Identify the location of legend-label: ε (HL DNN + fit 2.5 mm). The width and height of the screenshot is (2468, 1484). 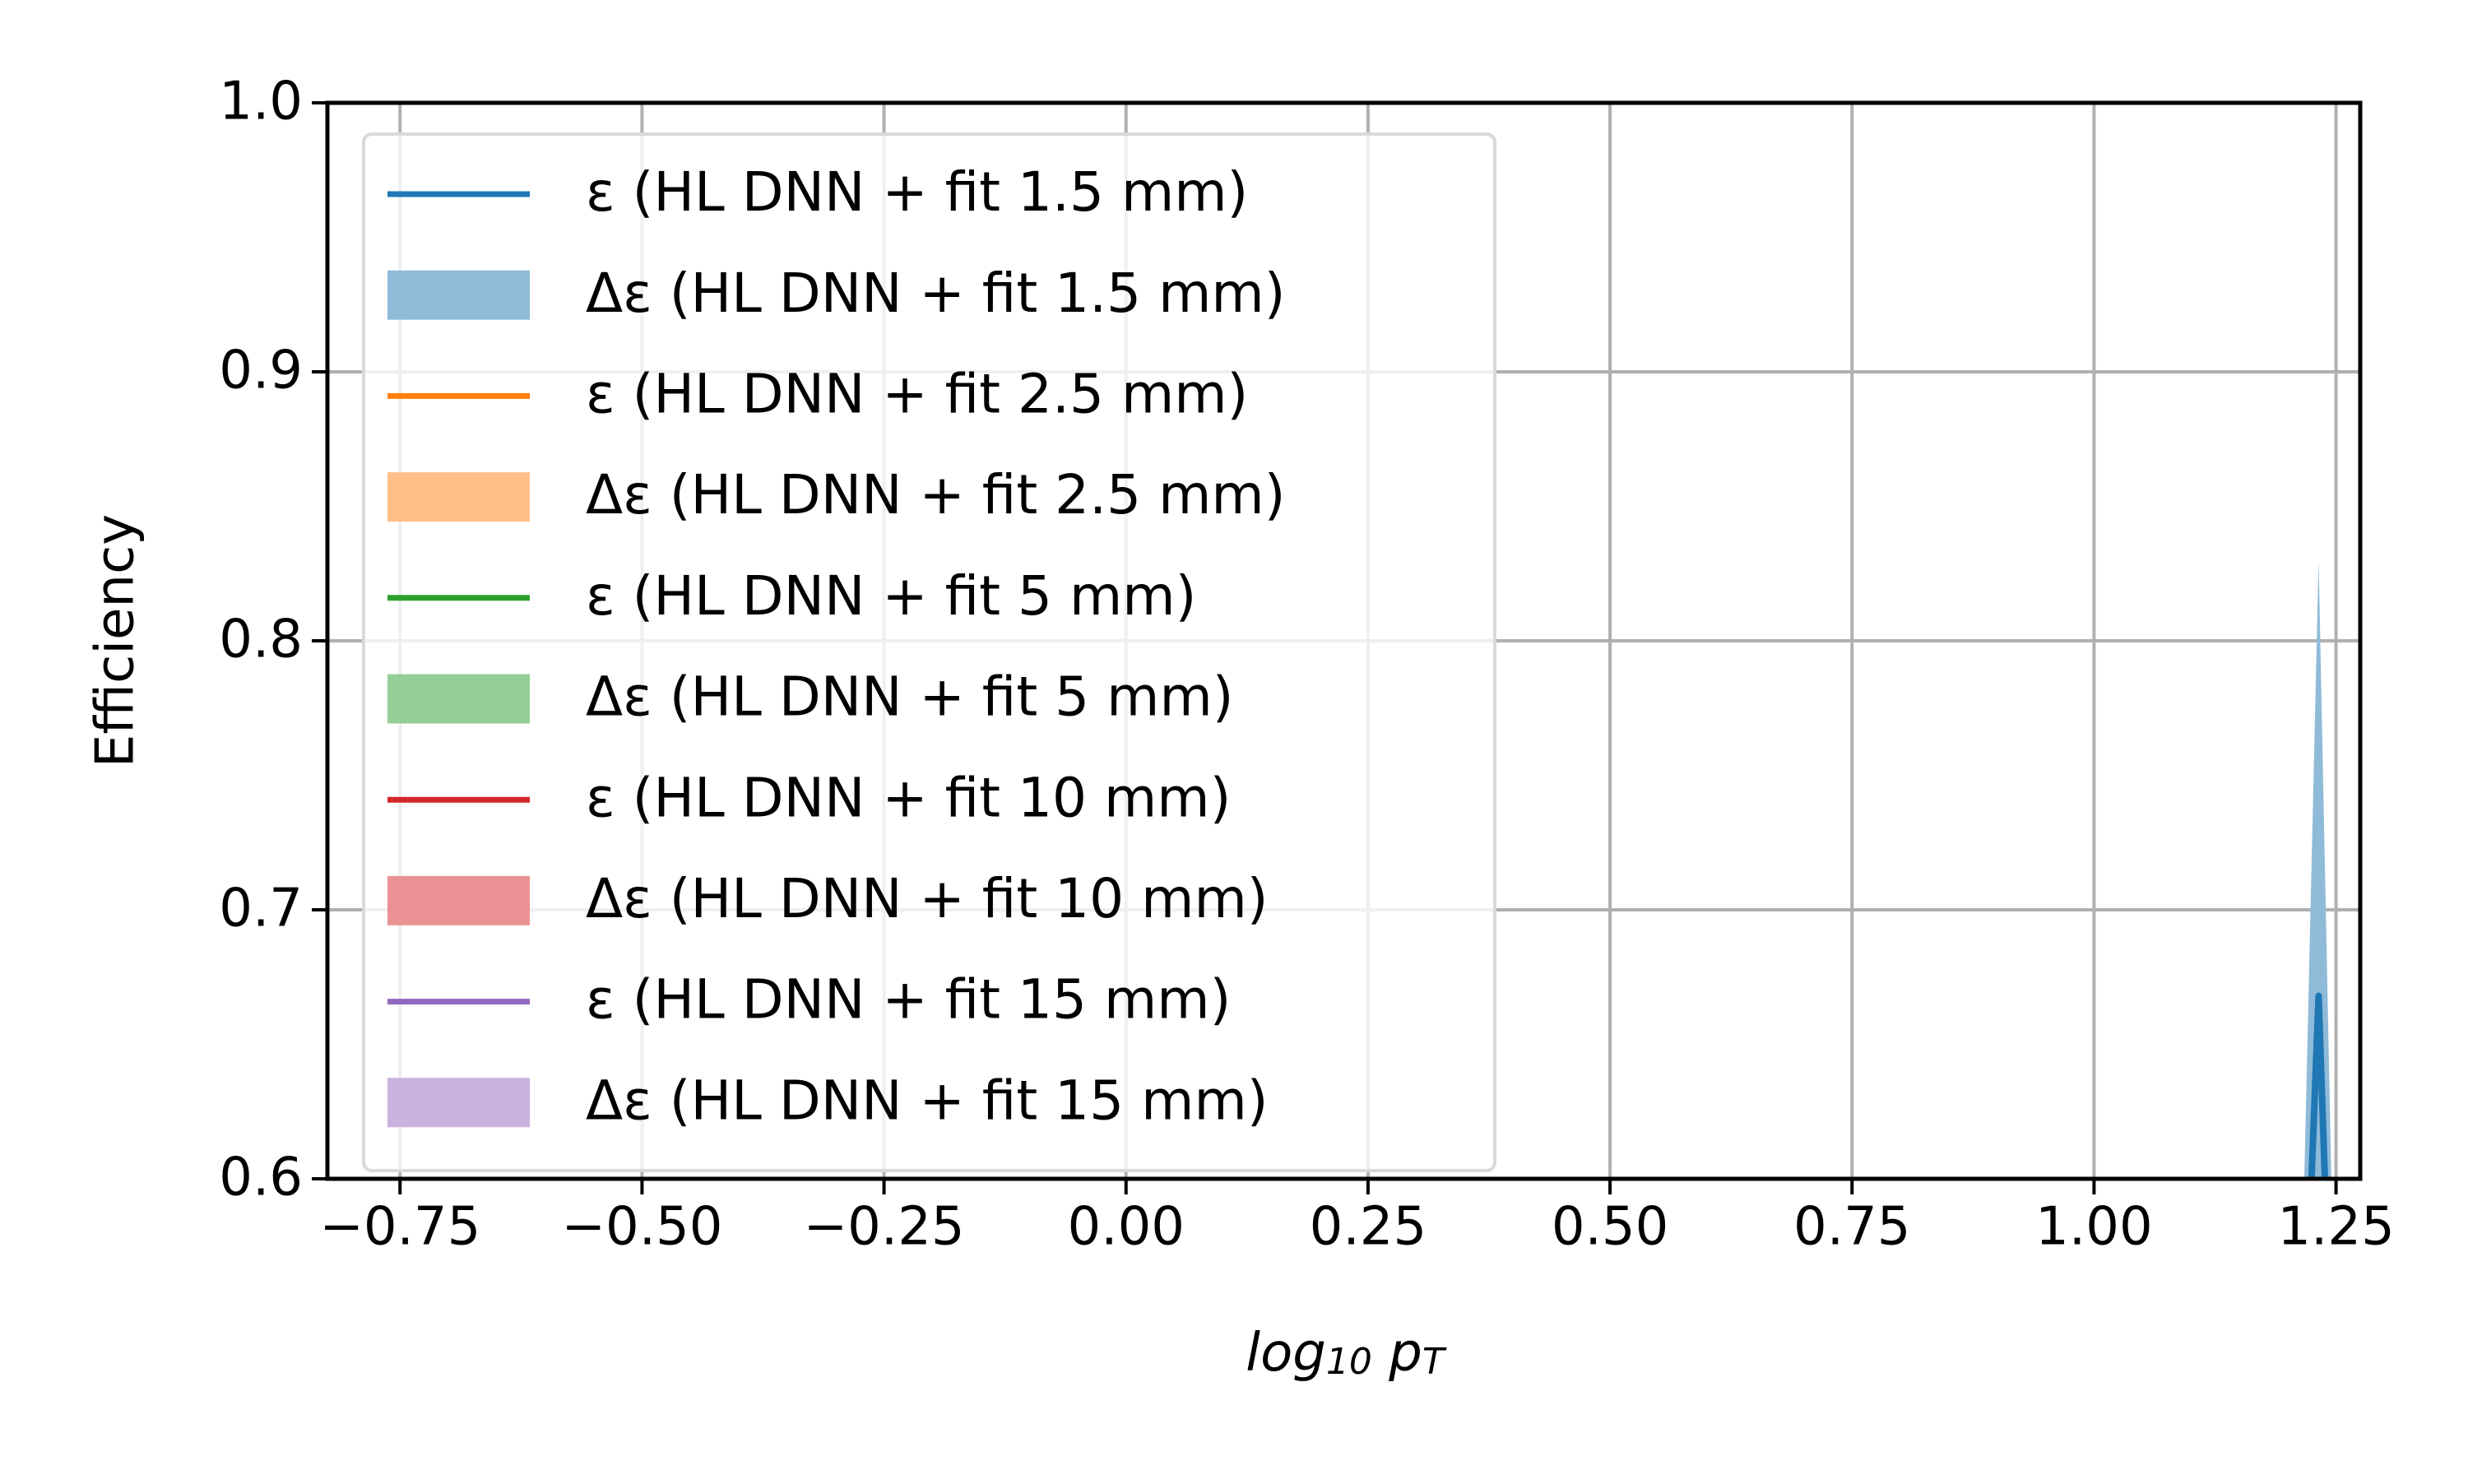
(917, 393).